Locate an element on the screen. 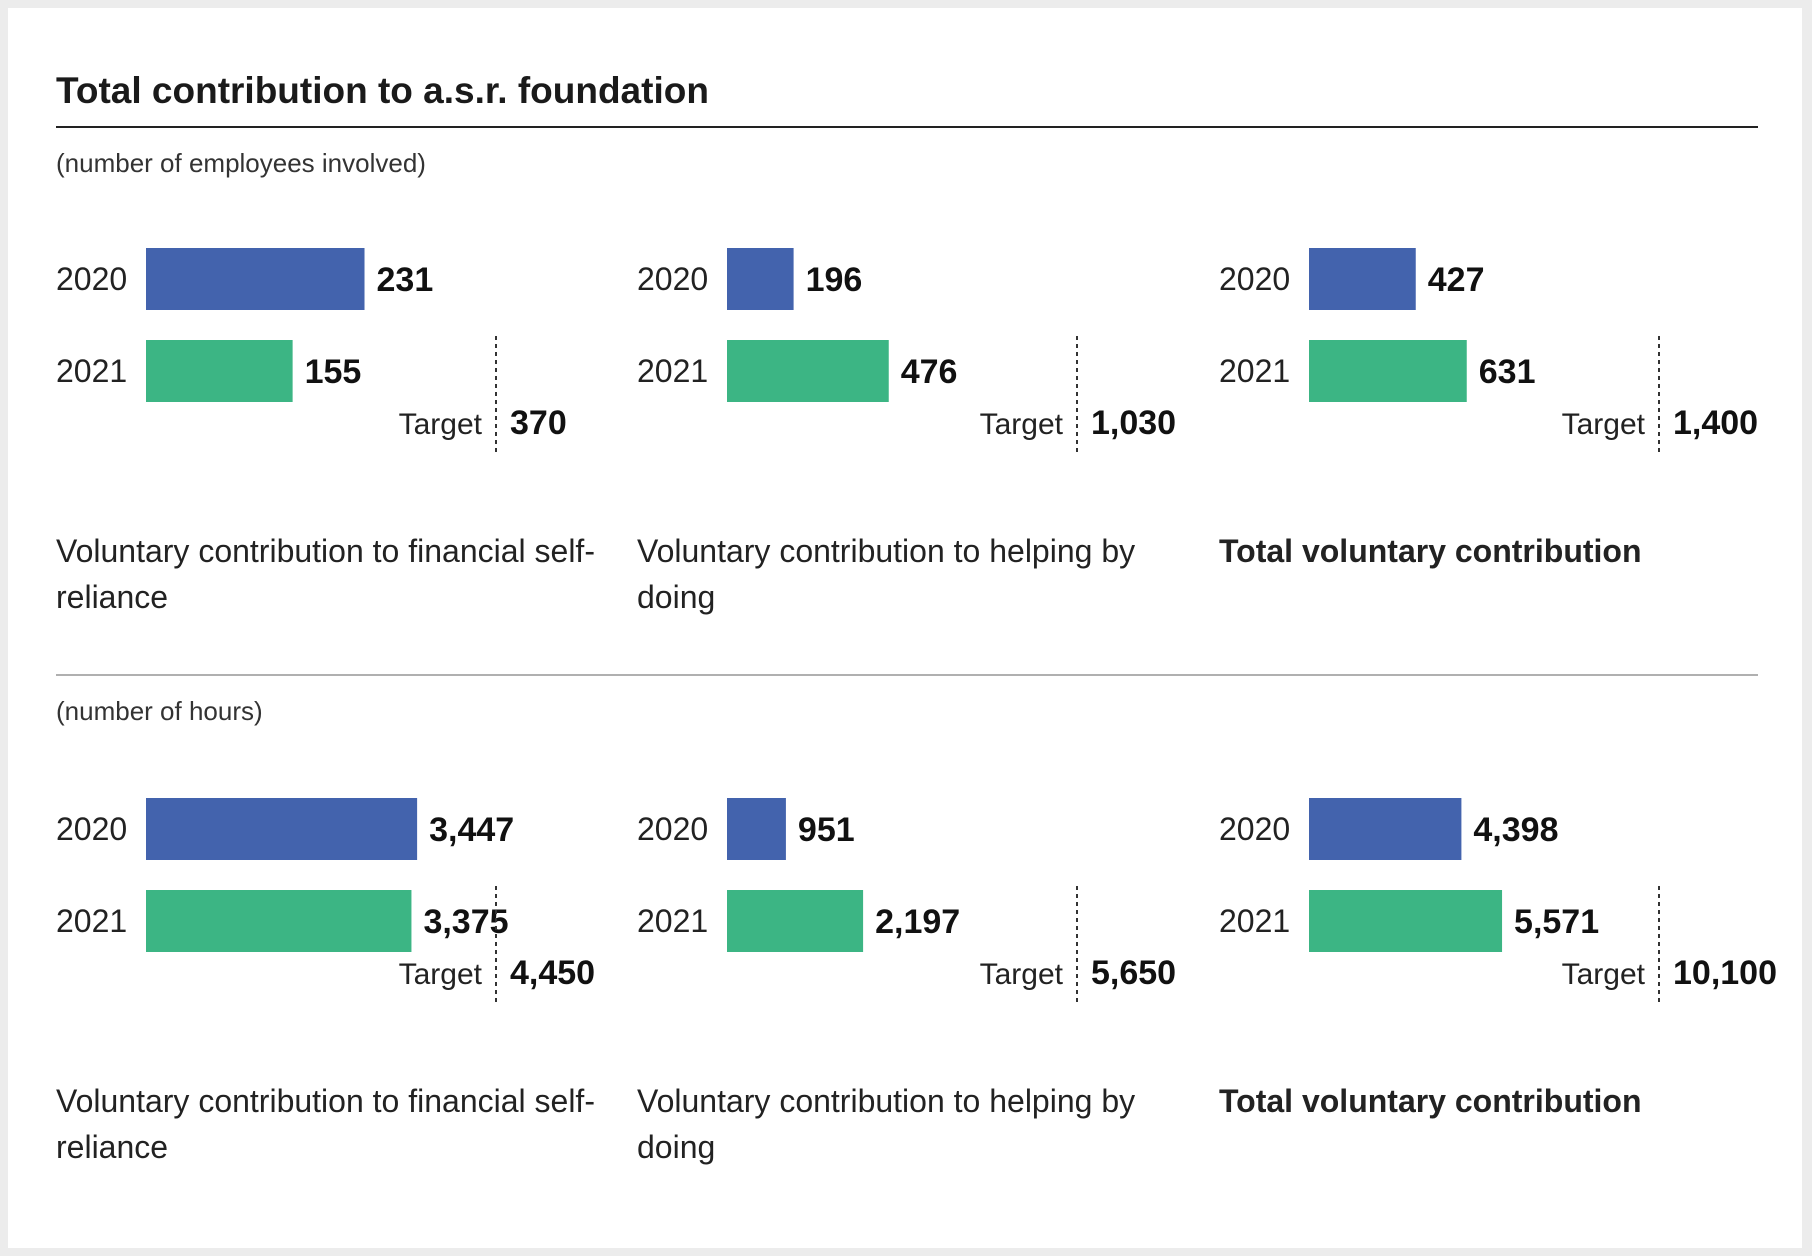 The height and width of the screenshot is (1256, 1812). value-label-2021: 3,375 is located at coordinates (465, 922).